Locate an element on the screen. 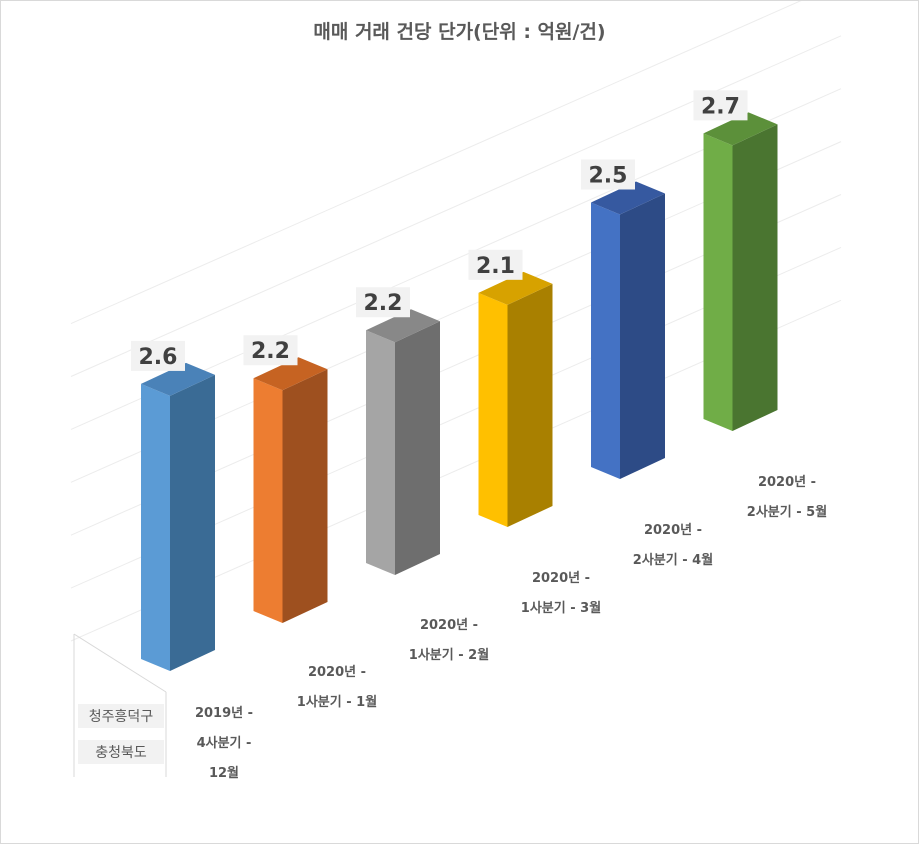 The width and height of the screenshot is (919, 844). data-label: 2.6 is located at coordinates (158, 357).